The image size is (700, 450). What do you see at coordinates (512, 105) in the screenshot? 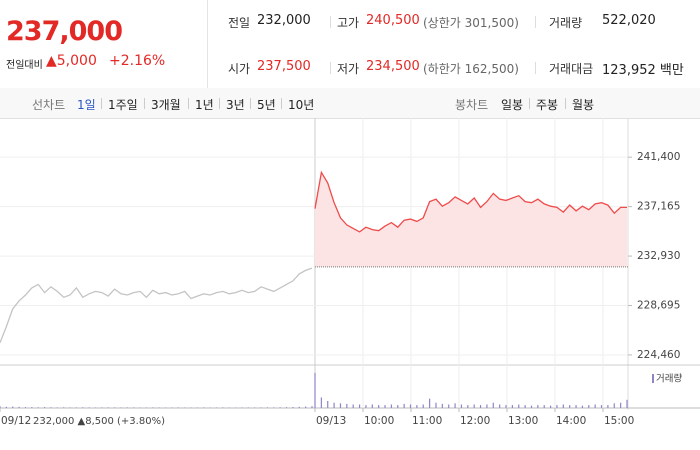
I see `candle-tab: 일봉` at bounding box center [512, 105].